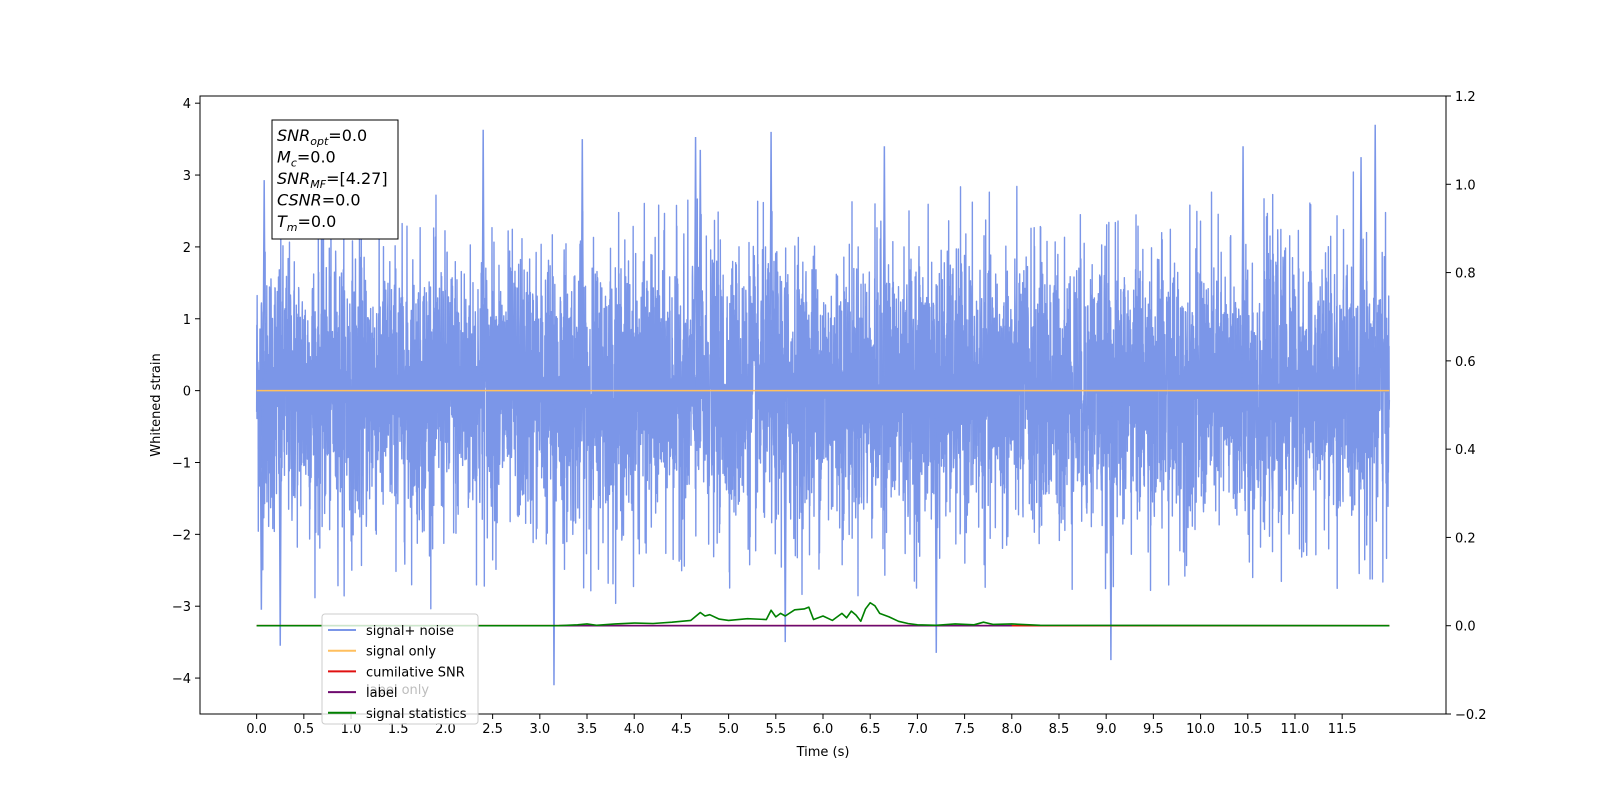  What do you see at coordinates (492, 729) in the screenshot?
I see `x-tick-label: 2.5` at bounding box center [492, 729].